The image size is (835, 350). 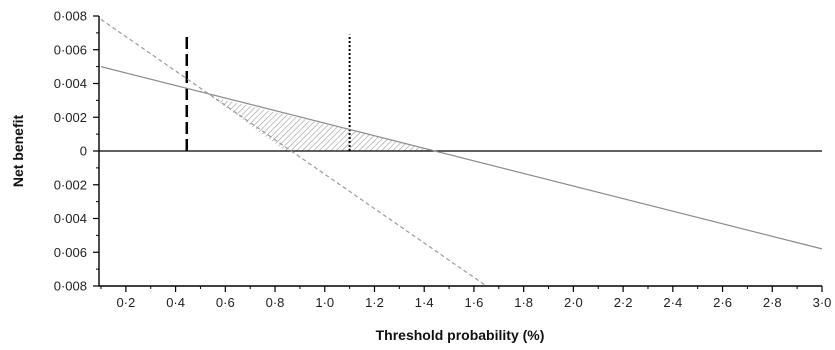 I want to click on x-tick-label: 1·2, so click(x=374, y=302).